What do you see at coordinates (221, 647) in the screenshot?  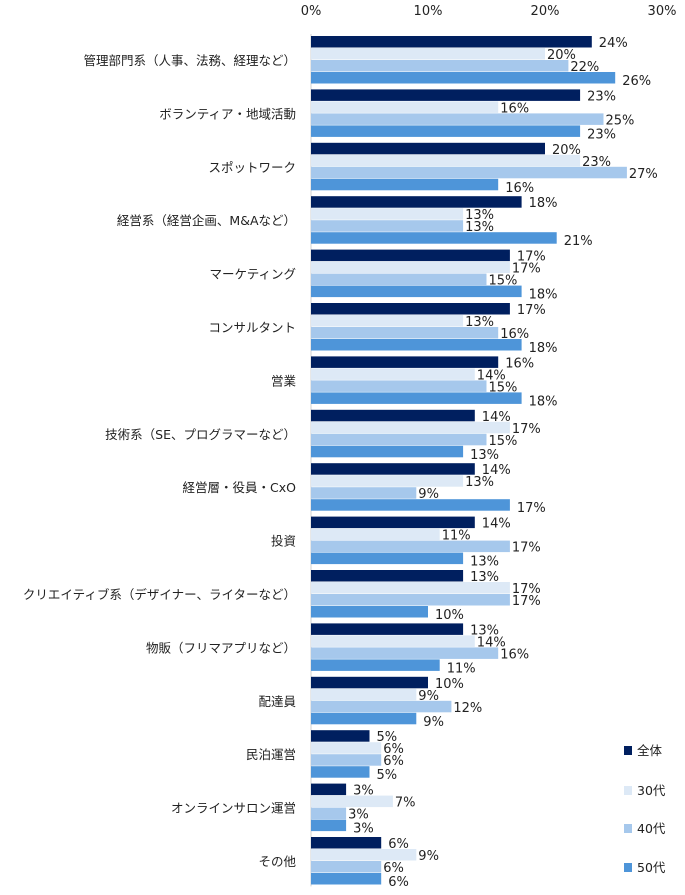 I see `category-label: 物販（フリマアプリなど）` at bounding box center [221, 647].